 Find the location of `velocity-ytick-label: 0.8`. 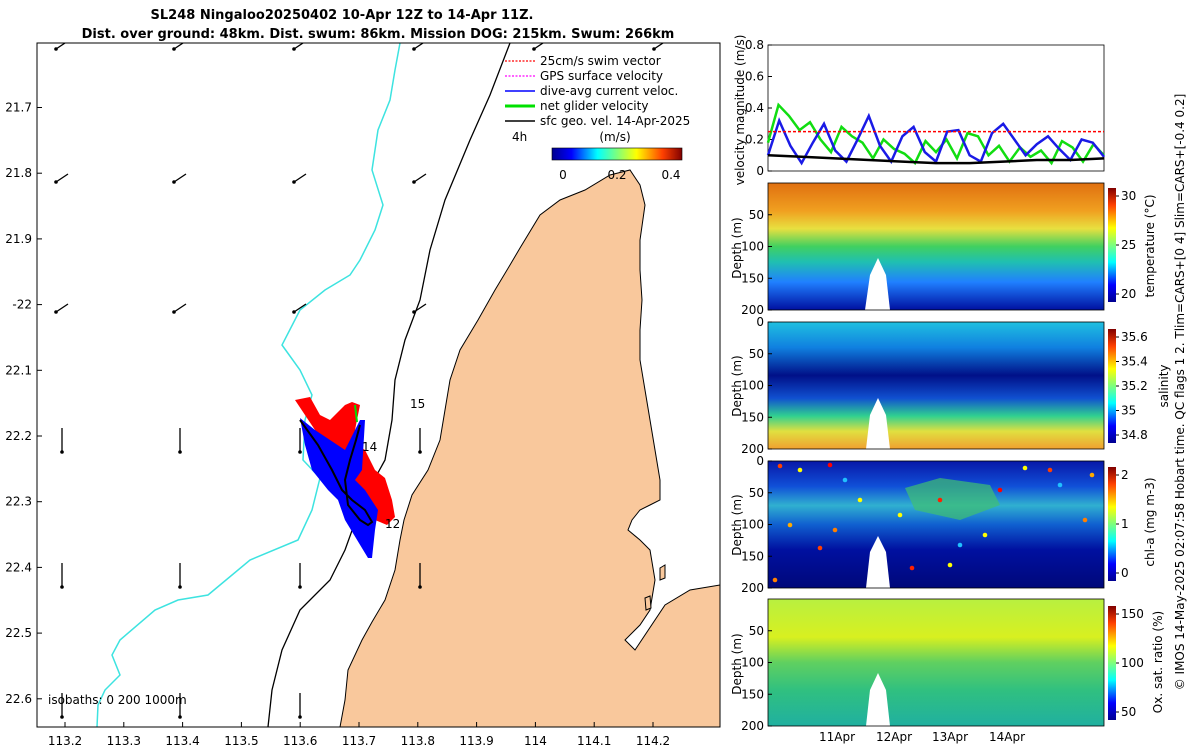

velocity-ytick-label: 0.8 is located at coordinates (754, 45).